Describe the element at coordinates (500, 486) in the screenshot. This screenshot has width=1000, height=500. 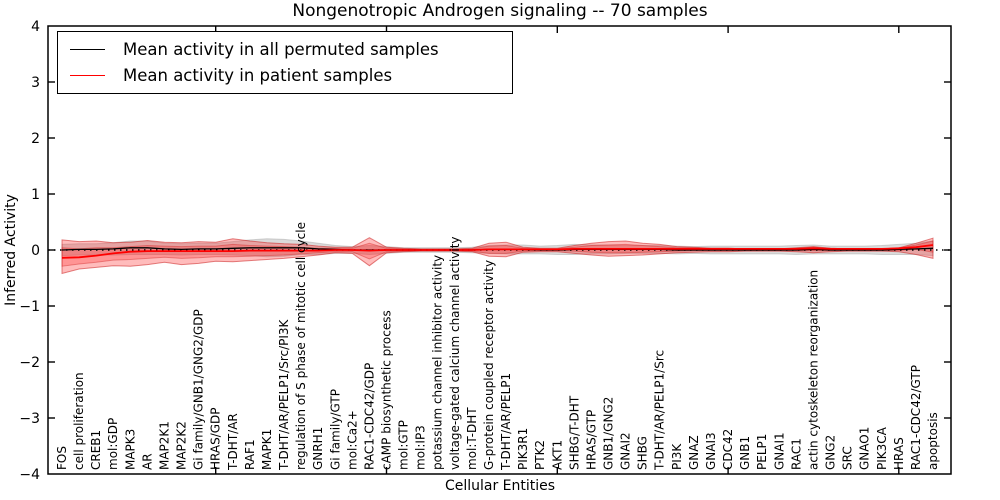
I see `x-axis-label: Cellular Entities` at that location.